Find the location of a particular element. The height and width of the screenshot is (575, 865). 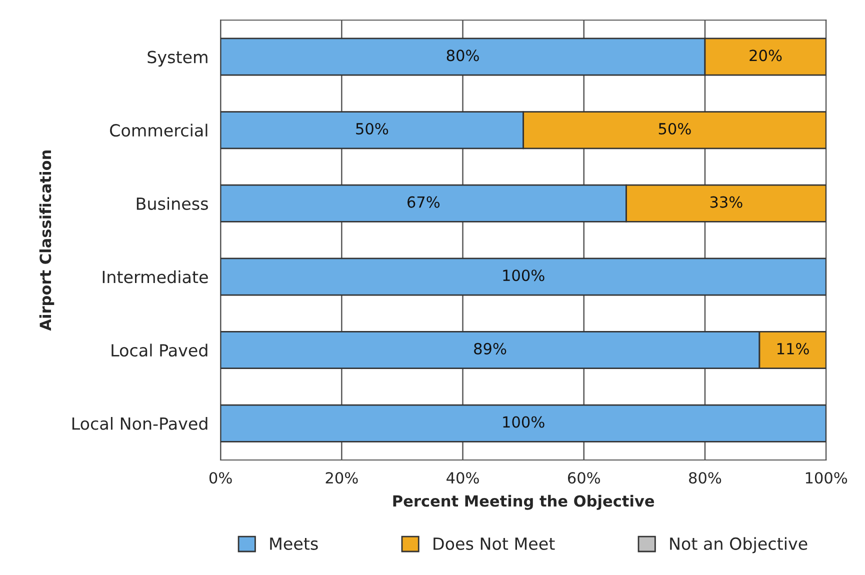

legend-label: Not an Objective is located at coordinates (739, 545).